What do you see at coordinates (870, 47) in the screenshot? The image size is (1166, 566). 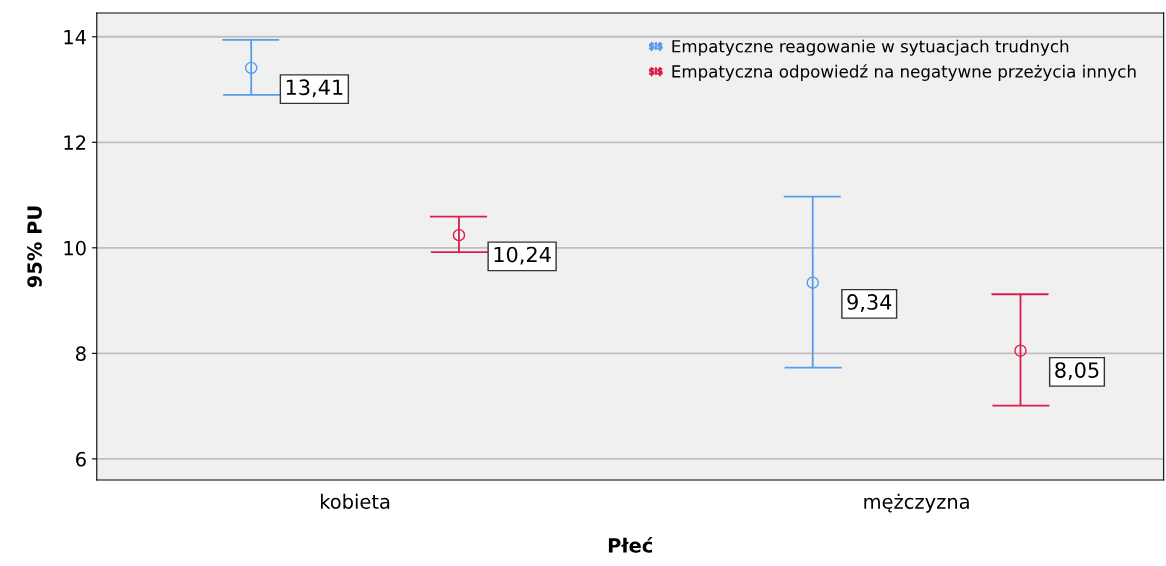 I see `legend-label: Empatyczne reagowanie w sytuacjach trudnych` at bounding box center [870, 47].